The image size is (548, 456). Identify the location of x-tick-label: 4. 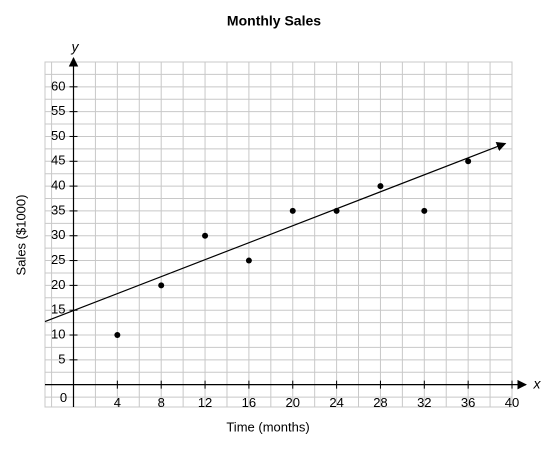
(117, 402).